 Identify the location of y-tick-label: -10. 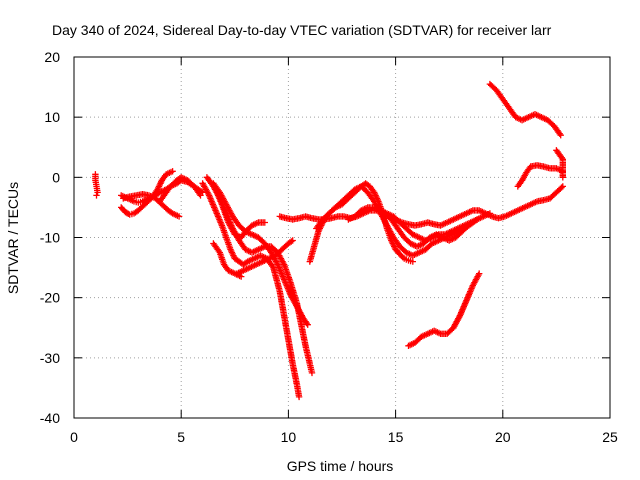
(50, 238).